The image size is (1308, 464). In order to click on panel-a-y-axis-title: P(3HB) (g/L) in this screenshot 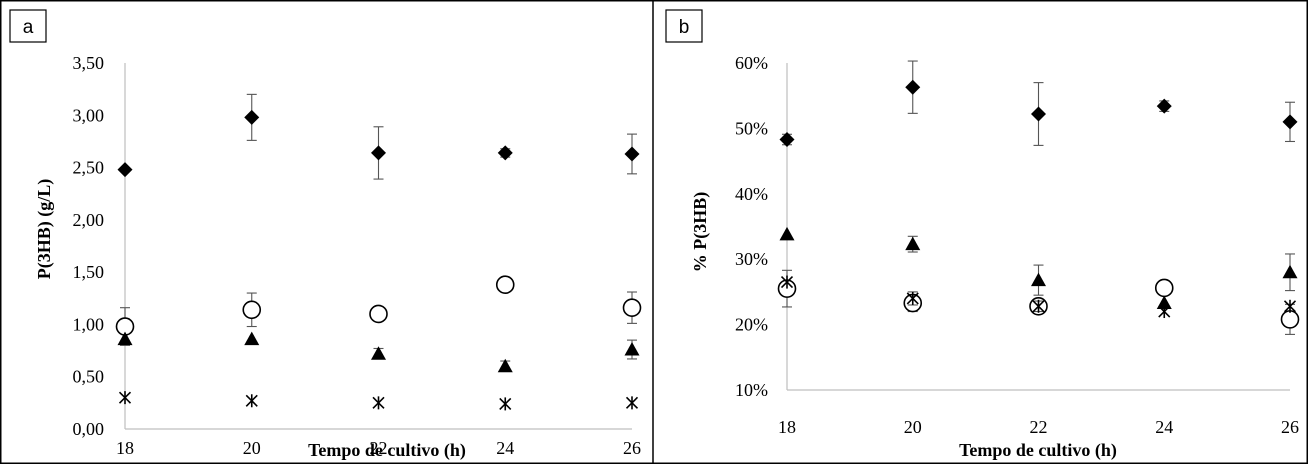, I will do `click(44, 229)`.